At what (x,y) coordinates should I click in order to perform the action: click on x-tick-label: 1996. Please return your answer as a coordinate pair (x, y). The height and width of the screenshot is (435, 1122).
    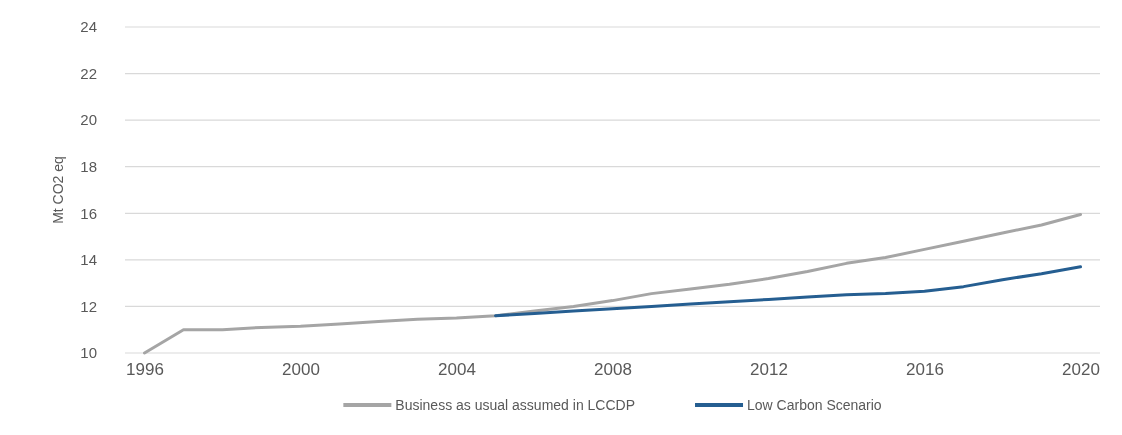
    Looking at the image, I should click on (145, 370).